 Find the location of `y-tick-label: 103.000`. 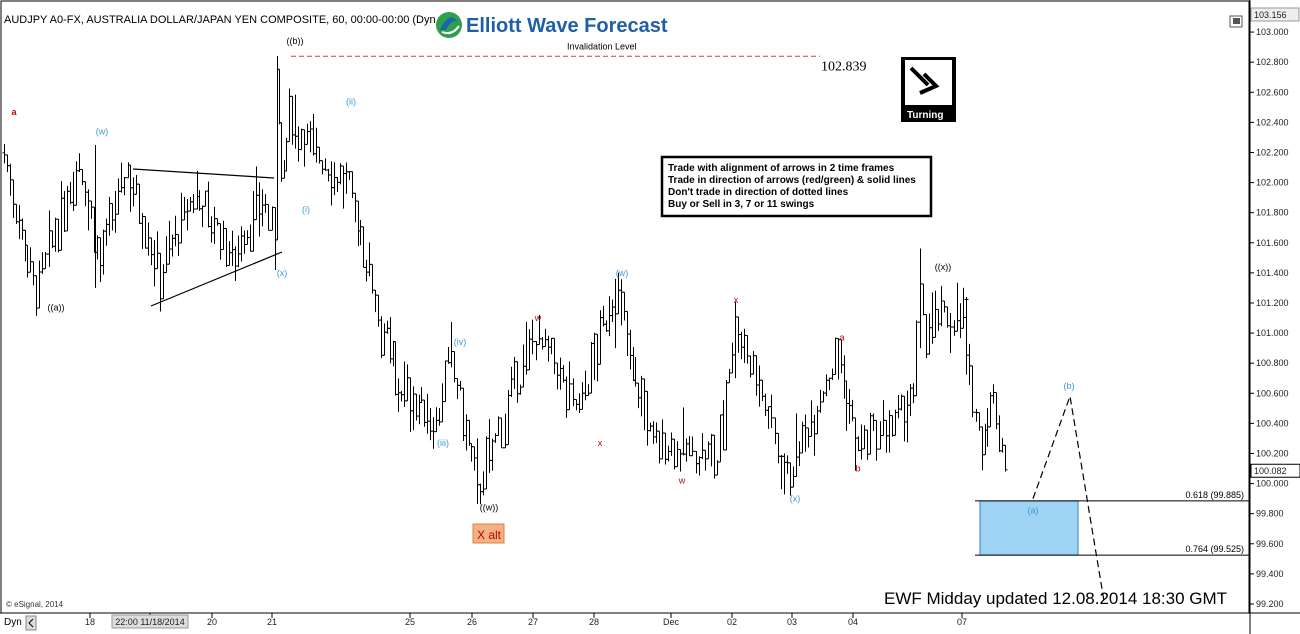

y-tick-label: 103.000 is located at coordinates (1272, 32).